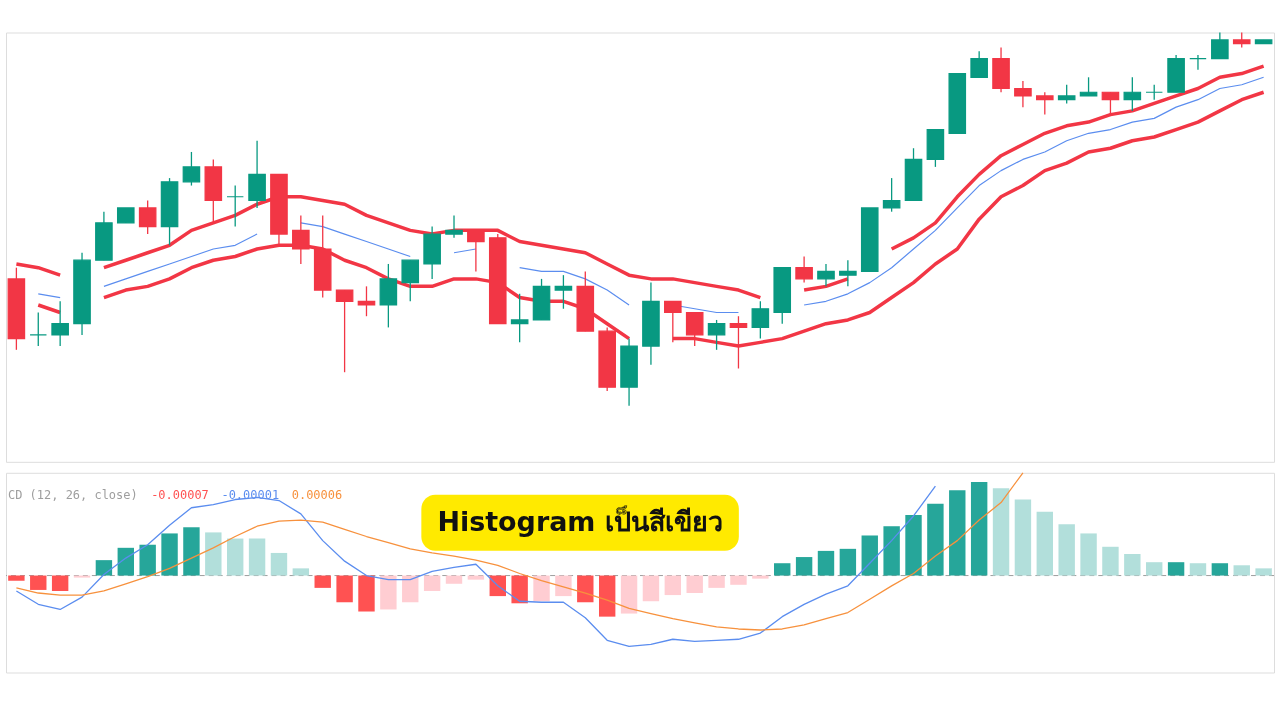 The height and width of the screenshot is (720, 1280). Describe the element at coordinates (72, 494) in the screenshot. I see `text: CD (12, 26, close)` at that location.